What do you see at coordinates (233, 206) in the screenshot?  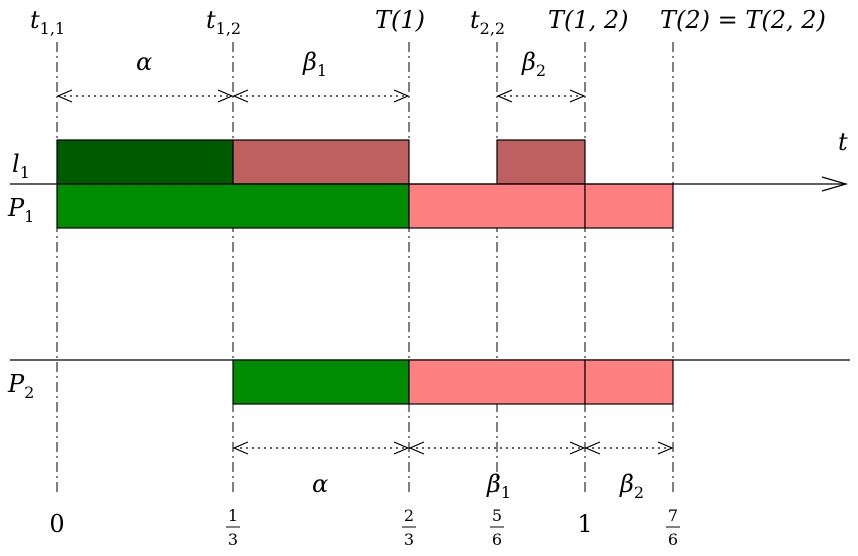 I see `p1-bar-green` at bounding box center [233, 206].